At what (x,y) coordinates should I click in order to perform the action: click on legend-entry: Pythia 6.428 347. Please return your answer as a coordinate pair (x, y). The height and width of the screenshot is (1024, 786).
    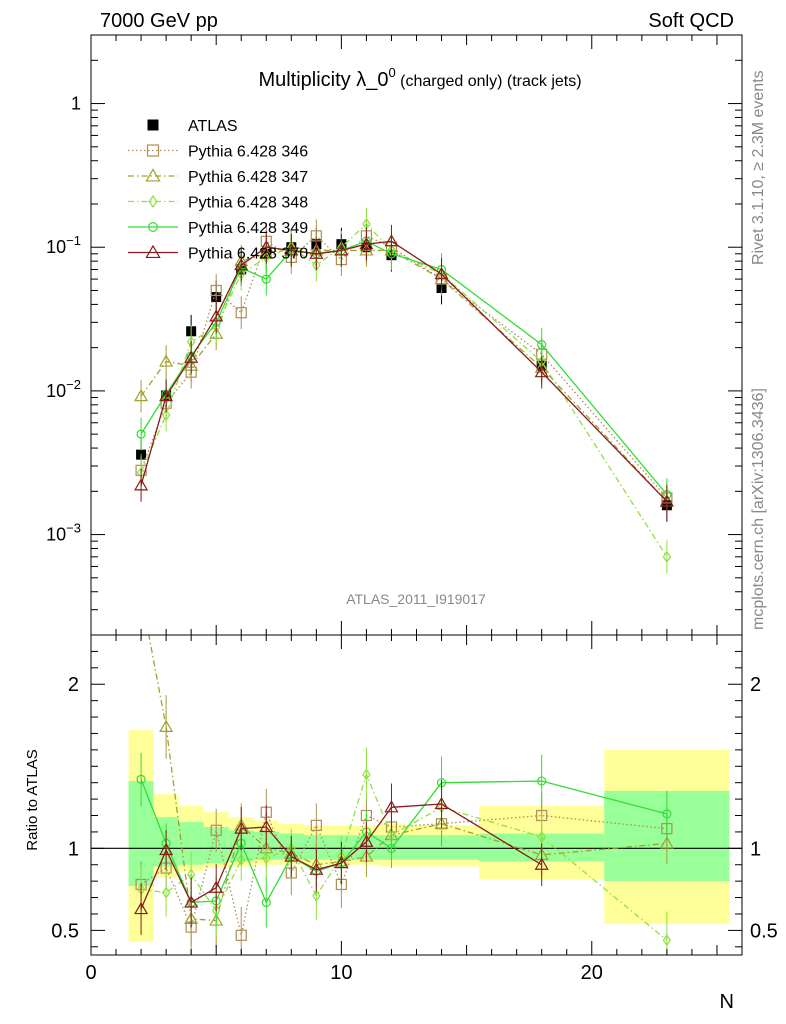
    Looking at the image, I should click on (218, 177).